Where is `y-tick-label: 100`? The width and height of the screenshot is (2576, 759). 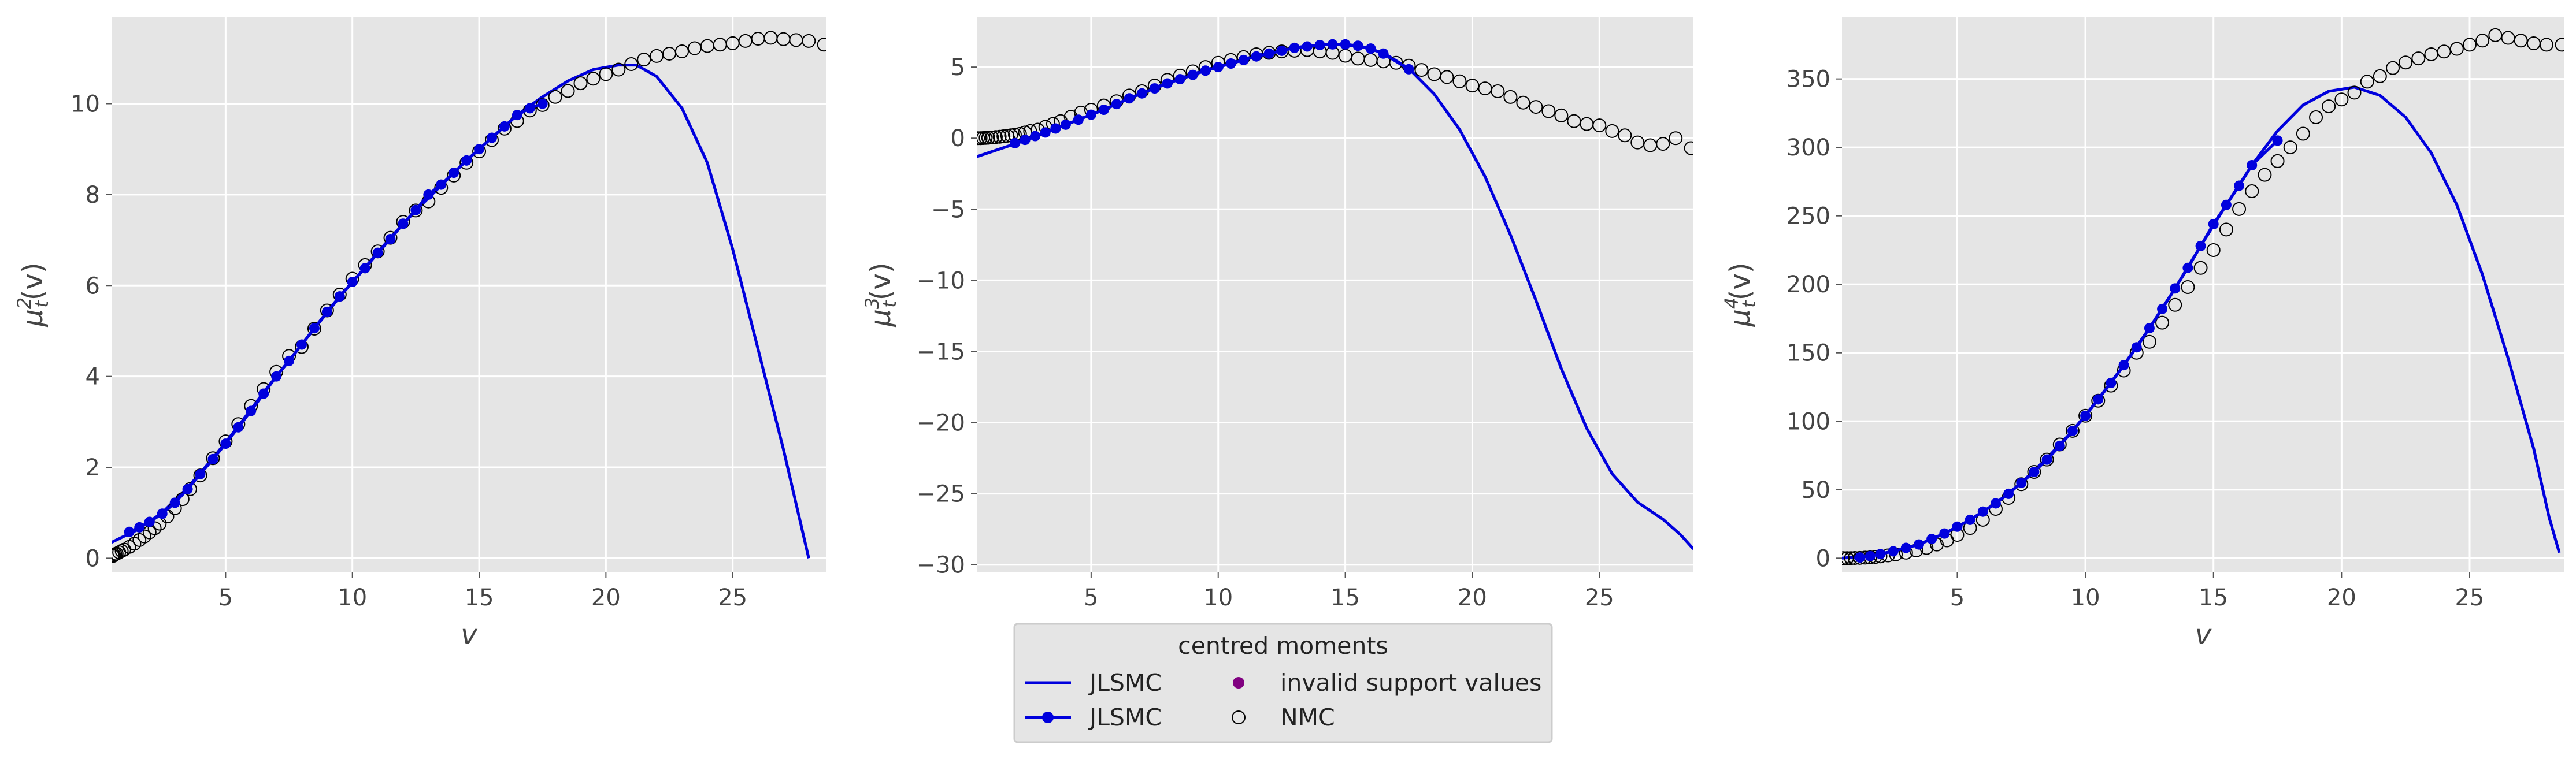 y-tick-label: 100 is located at coordinates (1808, 422).